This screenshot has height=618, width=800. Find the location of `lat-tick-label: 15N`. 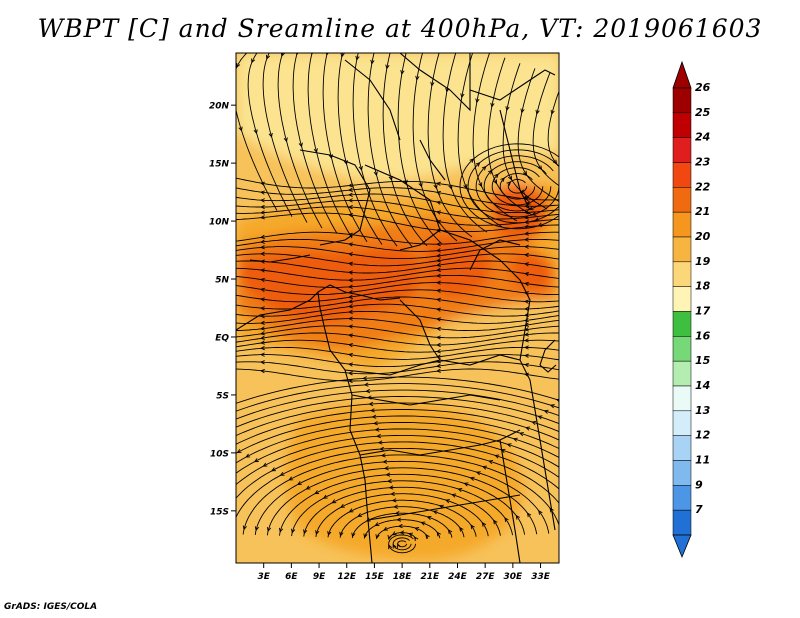

lat-tick-label: 15N is located at coordinates (219, 165).